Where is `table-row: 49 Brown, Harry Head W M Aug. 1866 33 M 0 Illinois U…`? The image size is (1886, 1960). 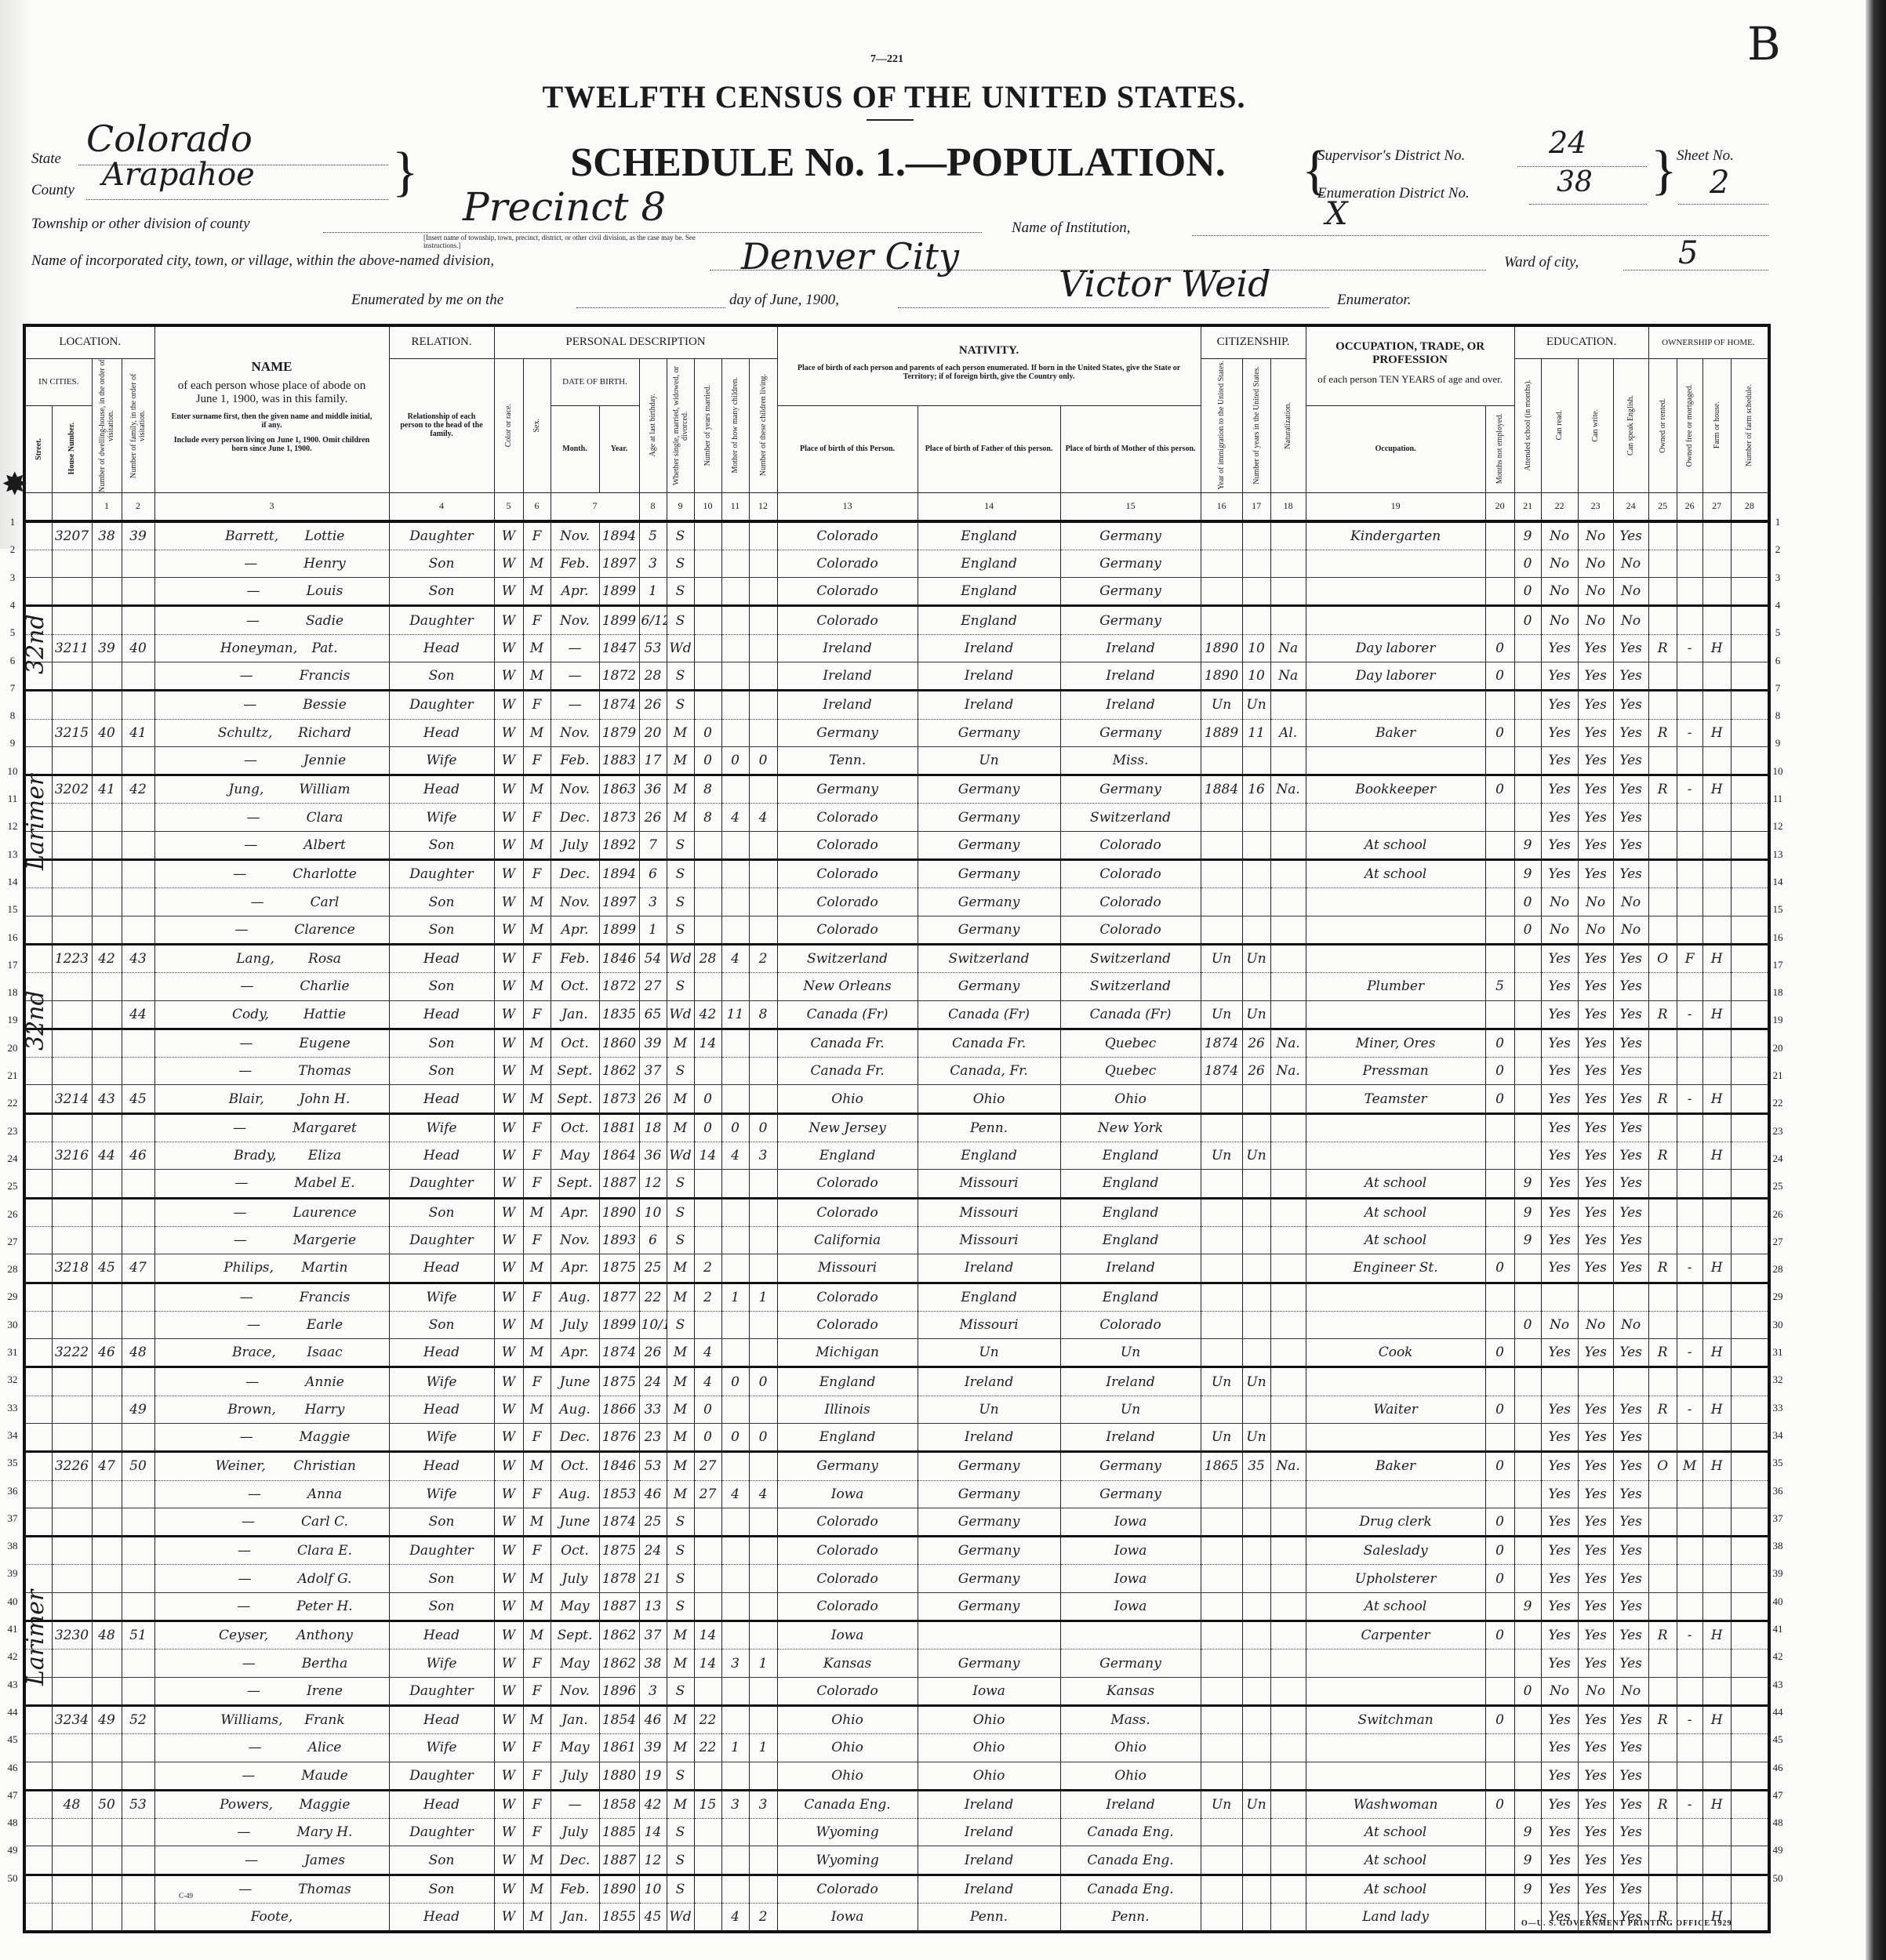 table-row: 49 Brown, Harry Head W M Aug. 1866 33 M 0 Illinois U… is located at coordinates (897, 1410).